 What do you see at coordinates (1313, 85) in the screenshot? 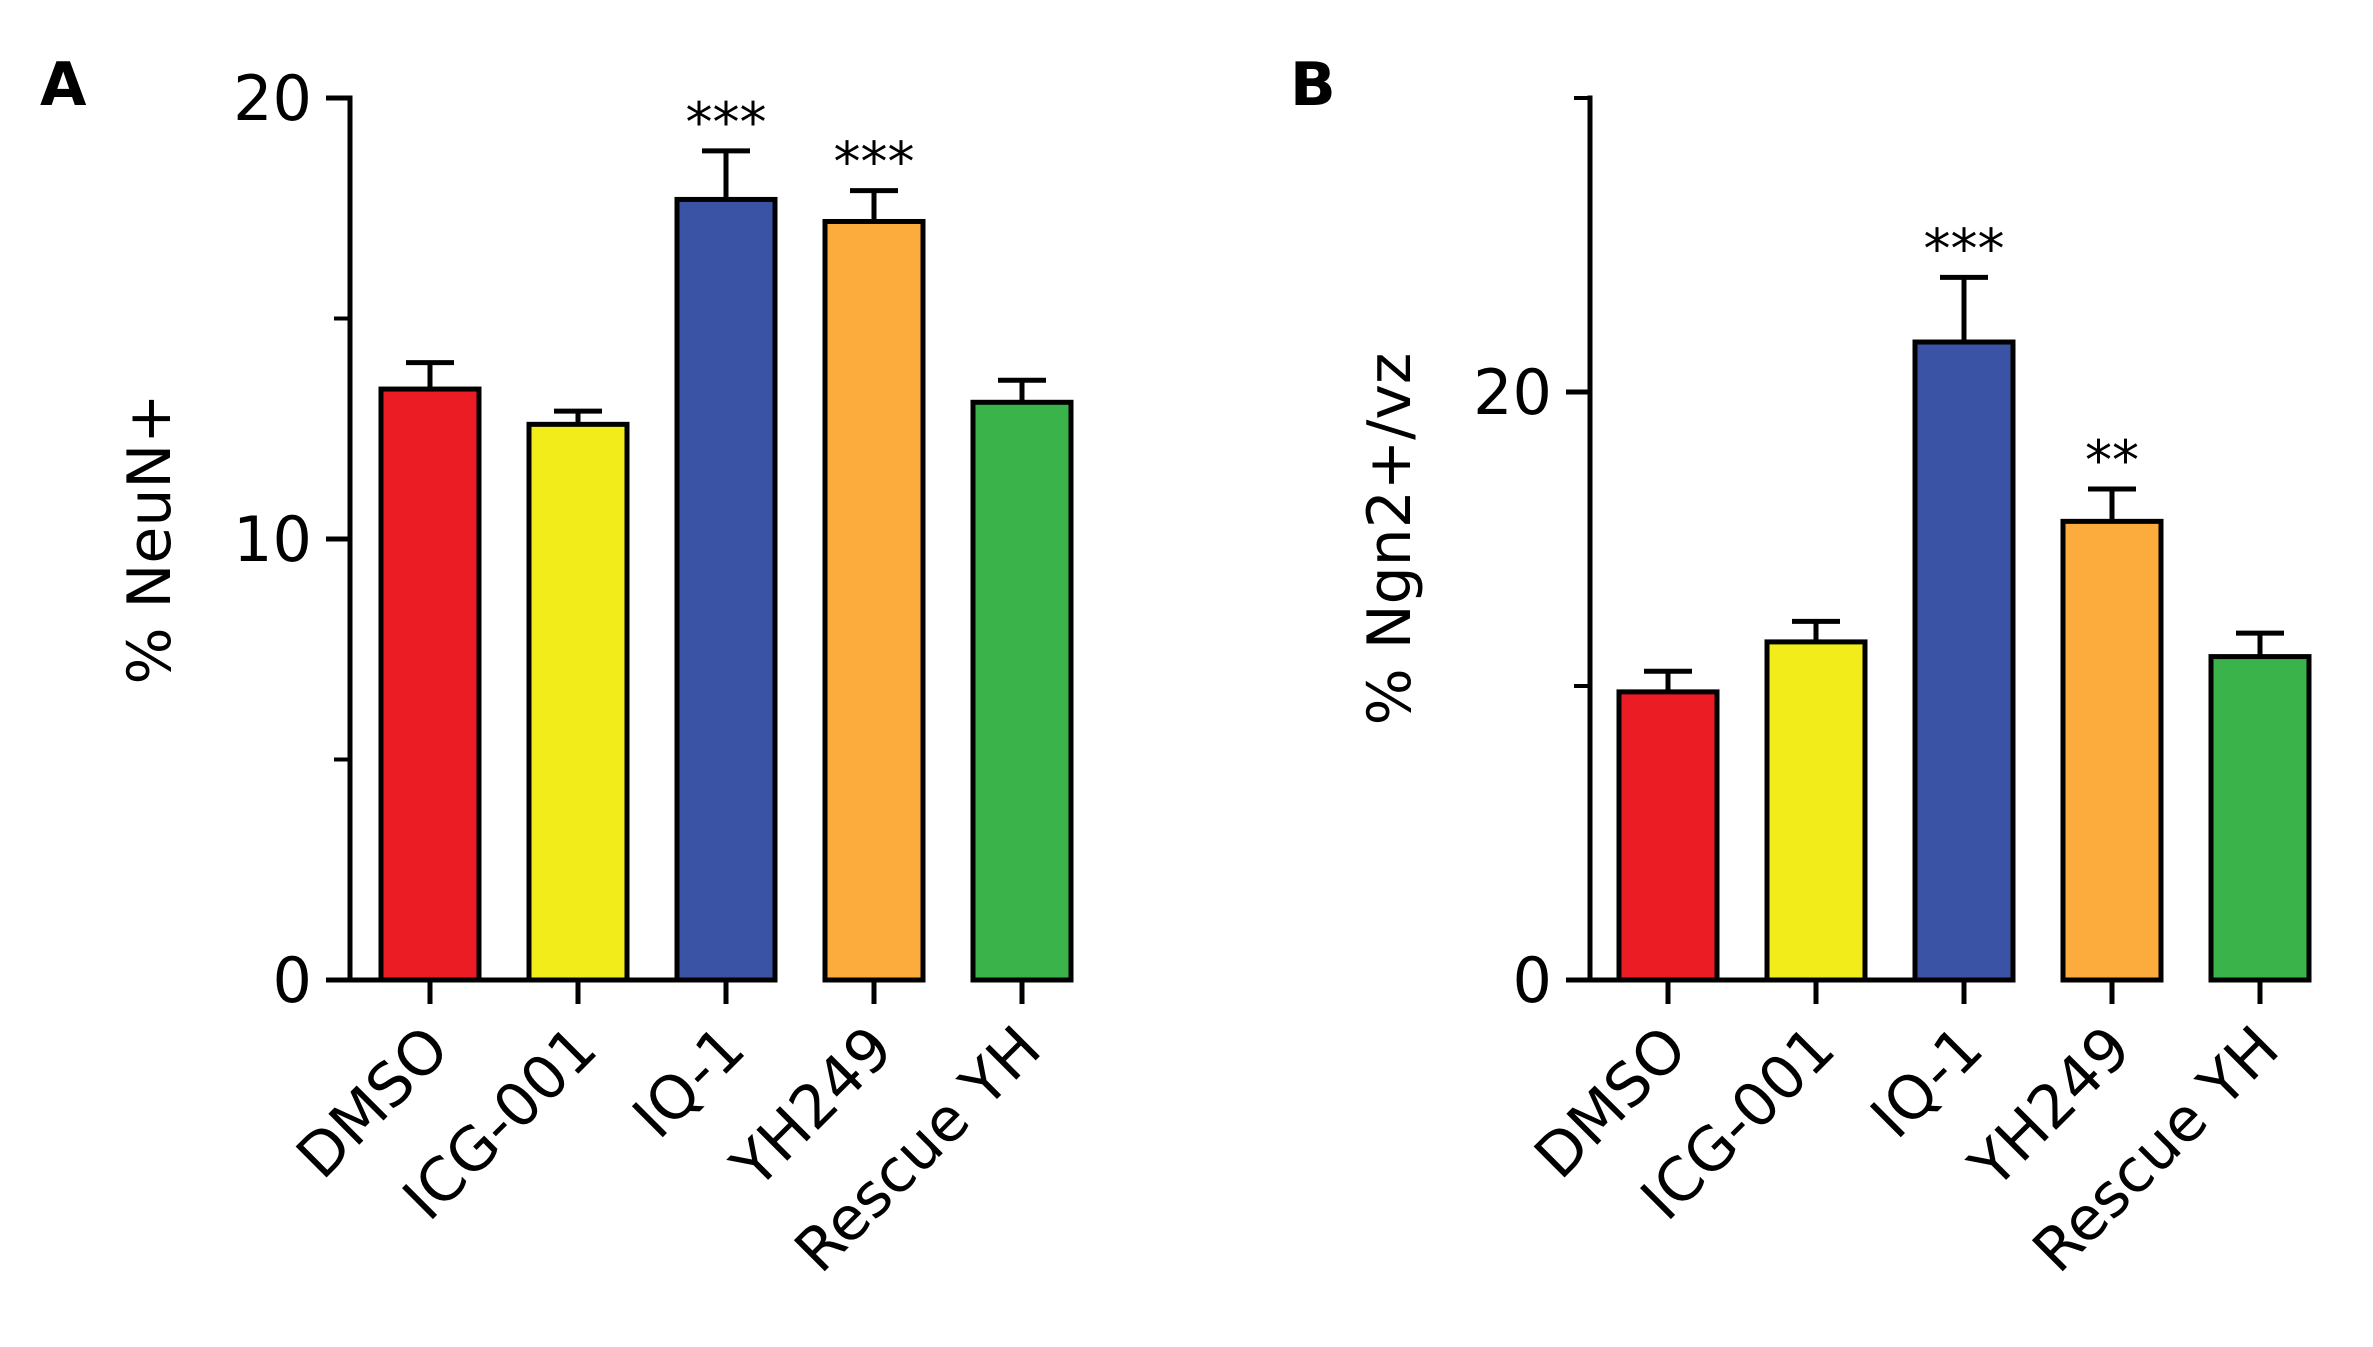
I see `panel-b-letter: B` at bounding box center [1313, 85].